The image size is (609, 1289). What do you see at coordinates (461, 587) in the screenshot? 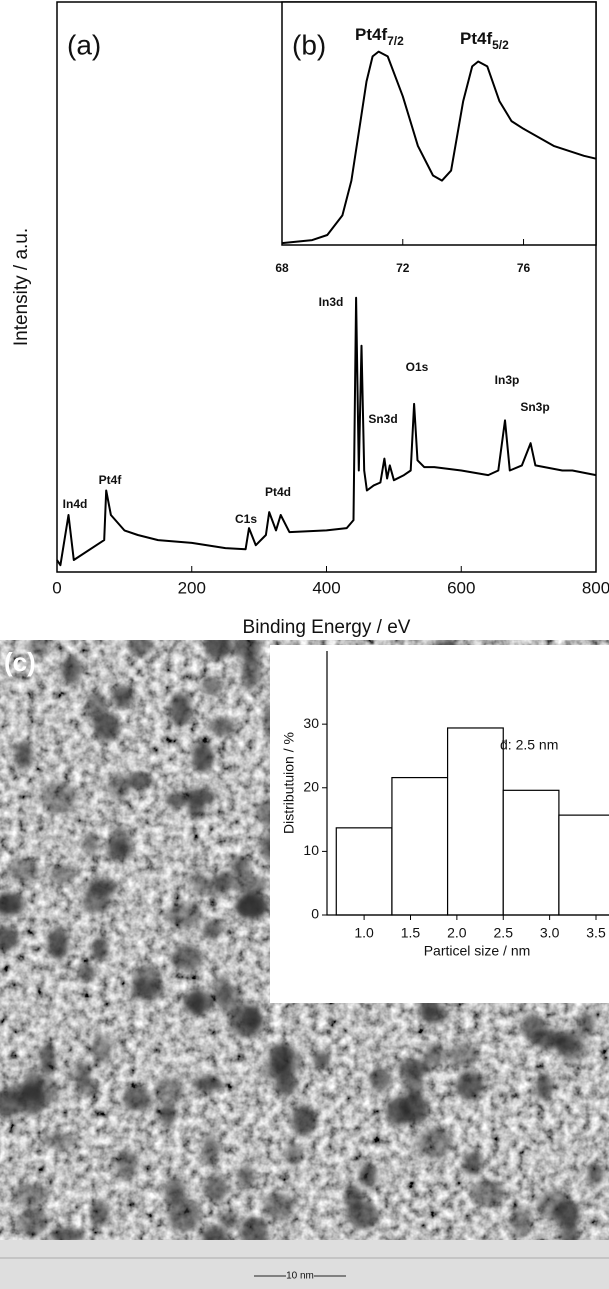
I see `x-tick-label: 600` at bounding box center [461, 587].